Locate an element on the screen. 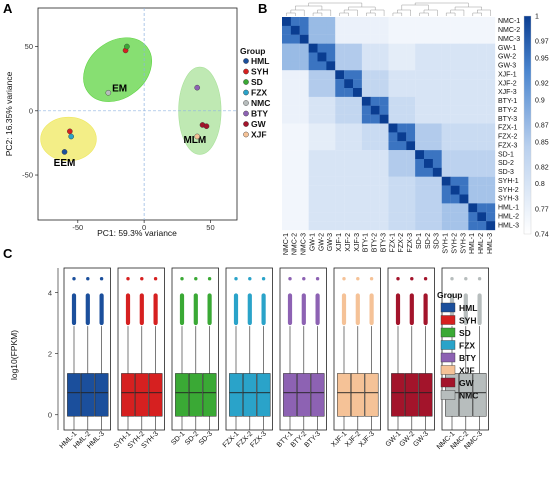 This screenshot has width=550, height=486. pca-point-sd is located at coordinates (127, 46).